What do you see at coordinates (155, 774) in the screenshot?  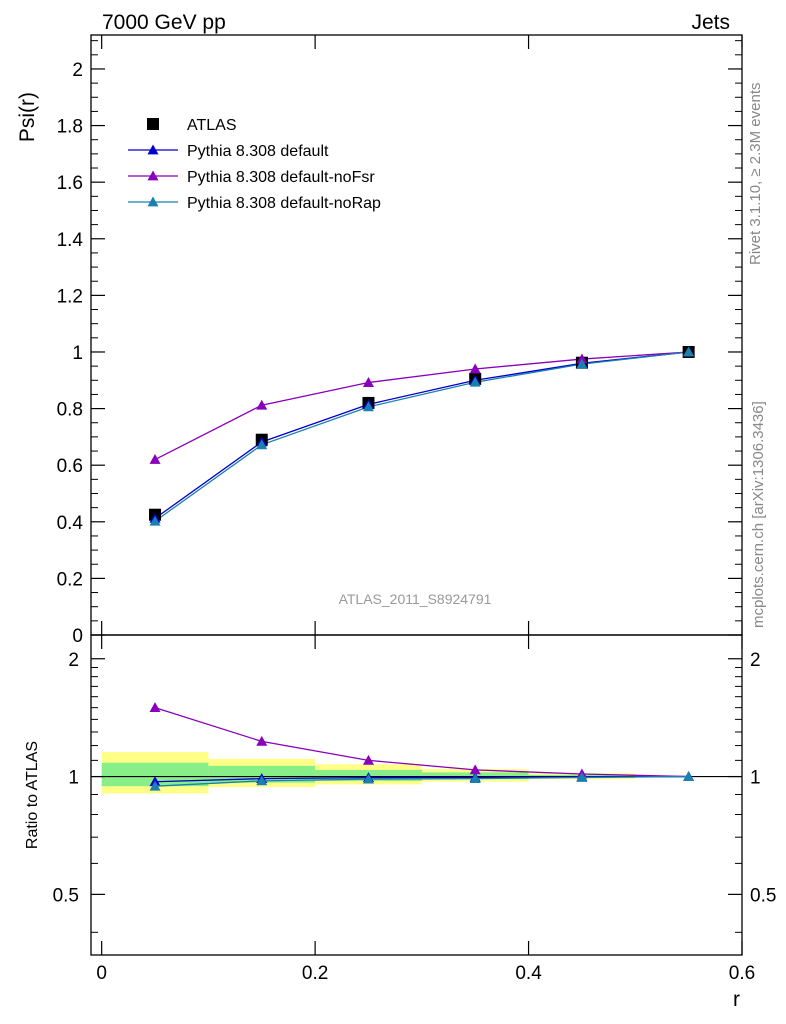 I see `green-band-segment` at bounding box center [155, 774].